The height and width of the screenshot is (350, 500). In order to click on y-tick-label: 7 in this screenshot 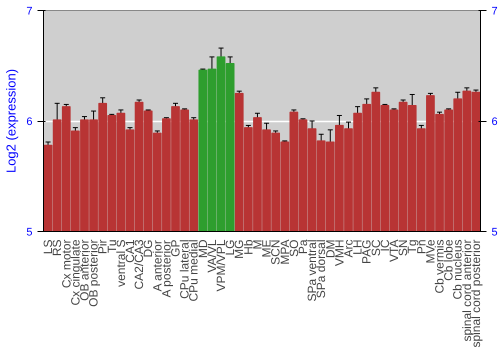, I will do `click(29, 12)`.